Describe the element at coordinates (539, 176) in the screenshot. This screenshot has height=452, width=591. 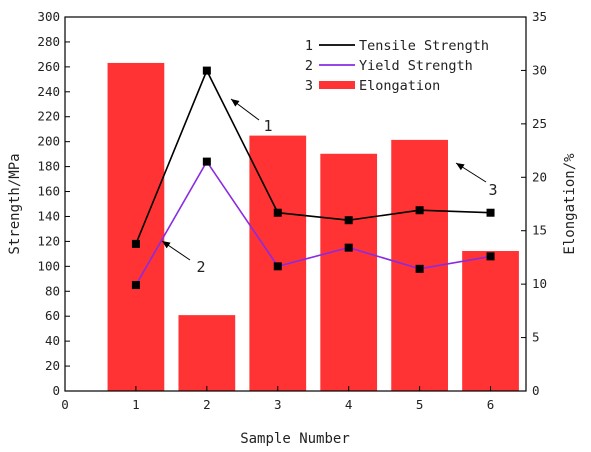
I see `y2-tick-label: 20` at that location.